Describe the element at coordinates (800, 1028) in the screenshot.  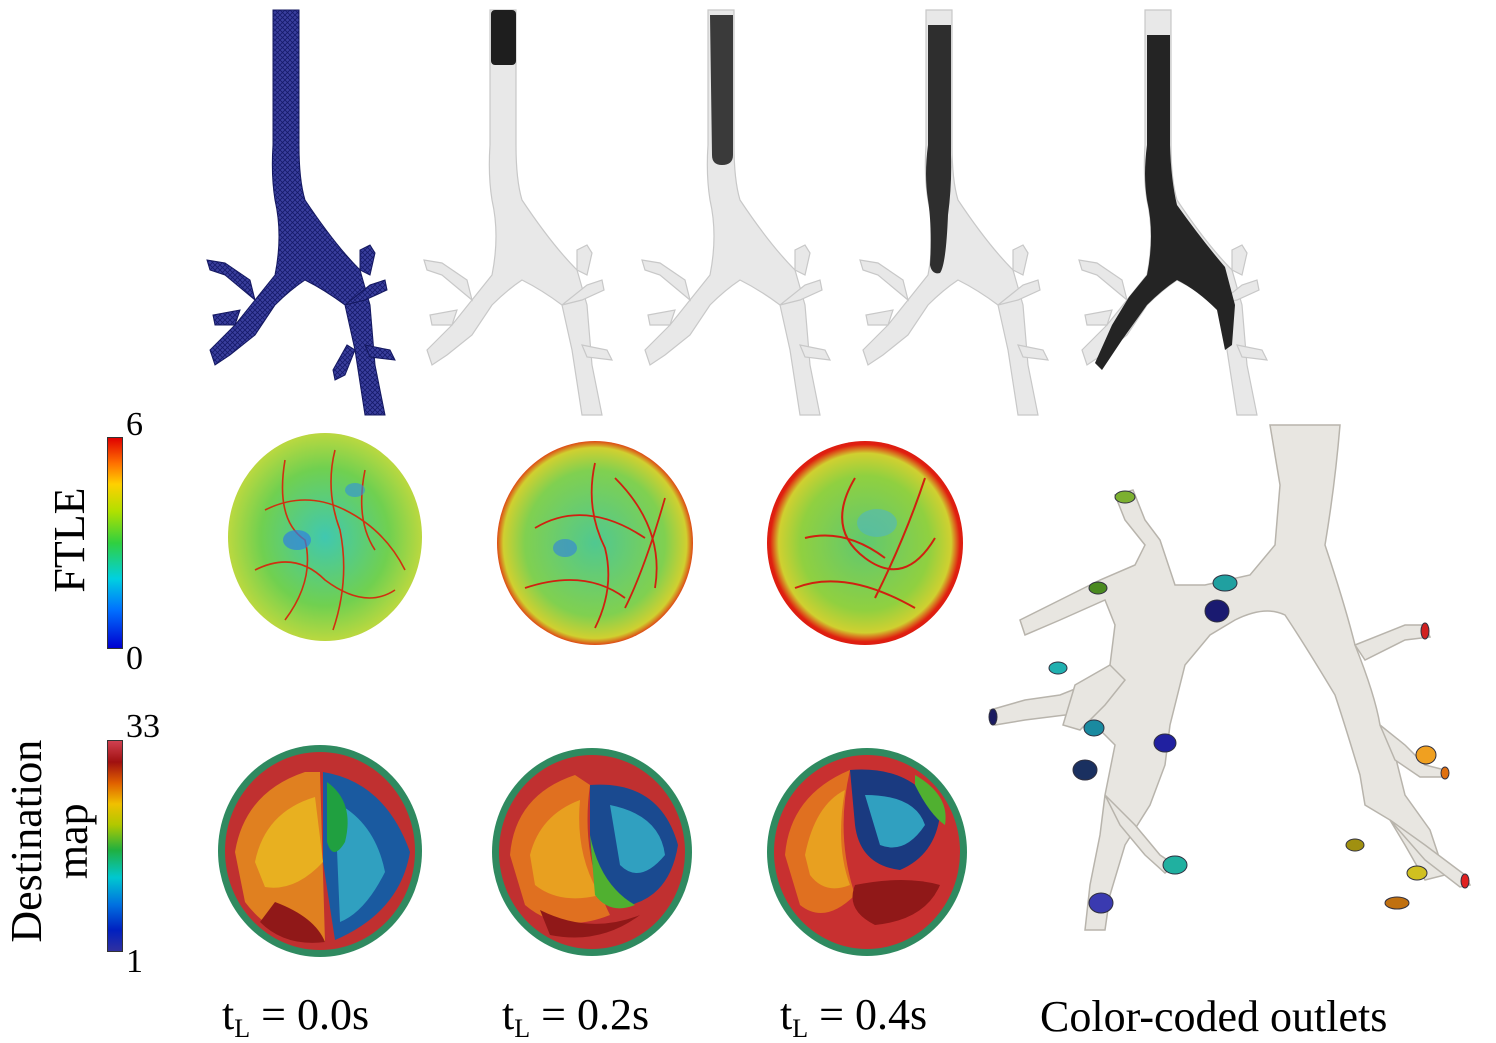
I see `time-label-3-sub: L` at that location.